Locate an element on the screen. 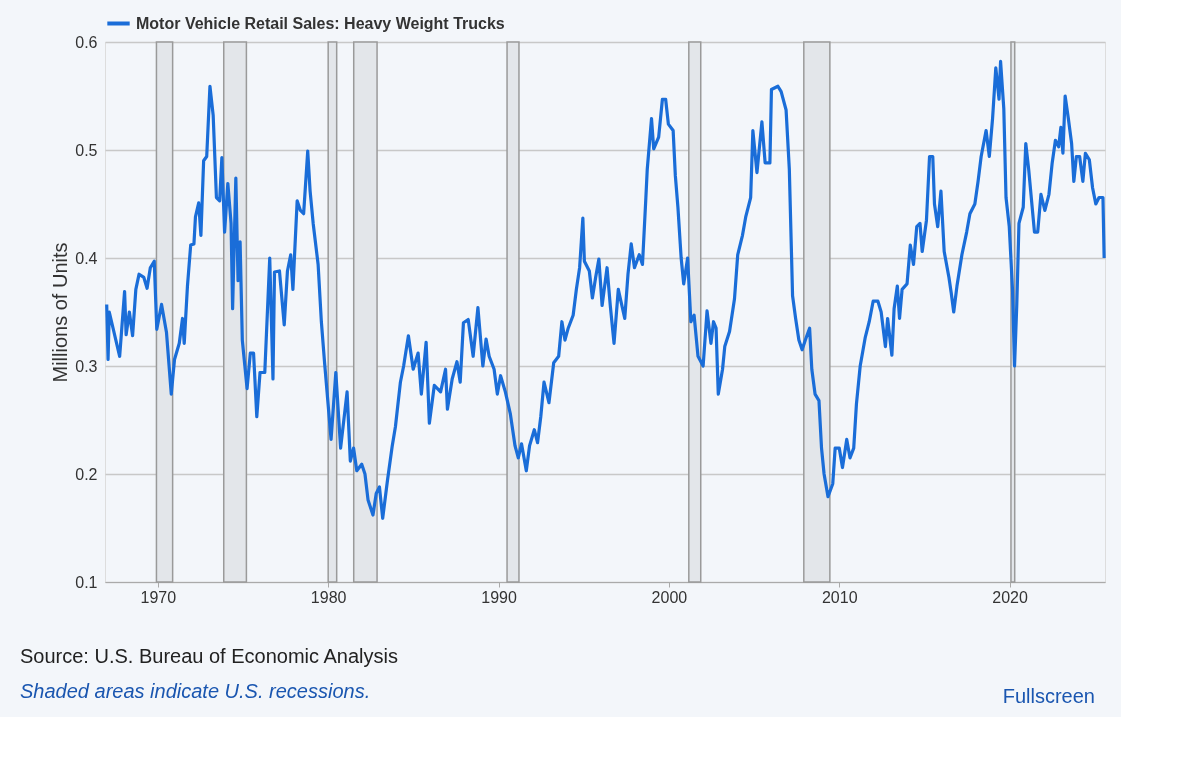  legend-label: Motor Vehicle Retail Sales: Heavy Weight Trucks is located at coordinates (320, 23).